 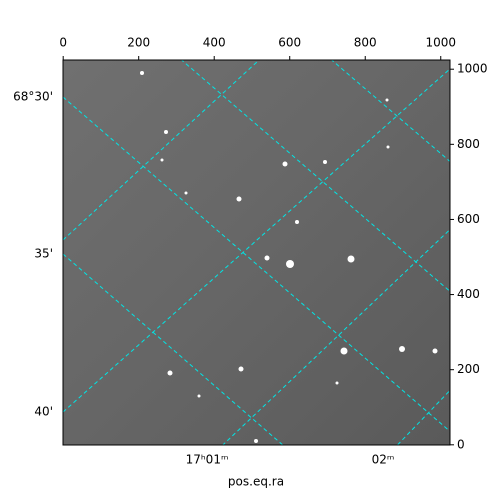 What do you see at coordinates (138, 43) in the screenshot?
I see `x-tick-label: 200` at bounding box center [138, 43].